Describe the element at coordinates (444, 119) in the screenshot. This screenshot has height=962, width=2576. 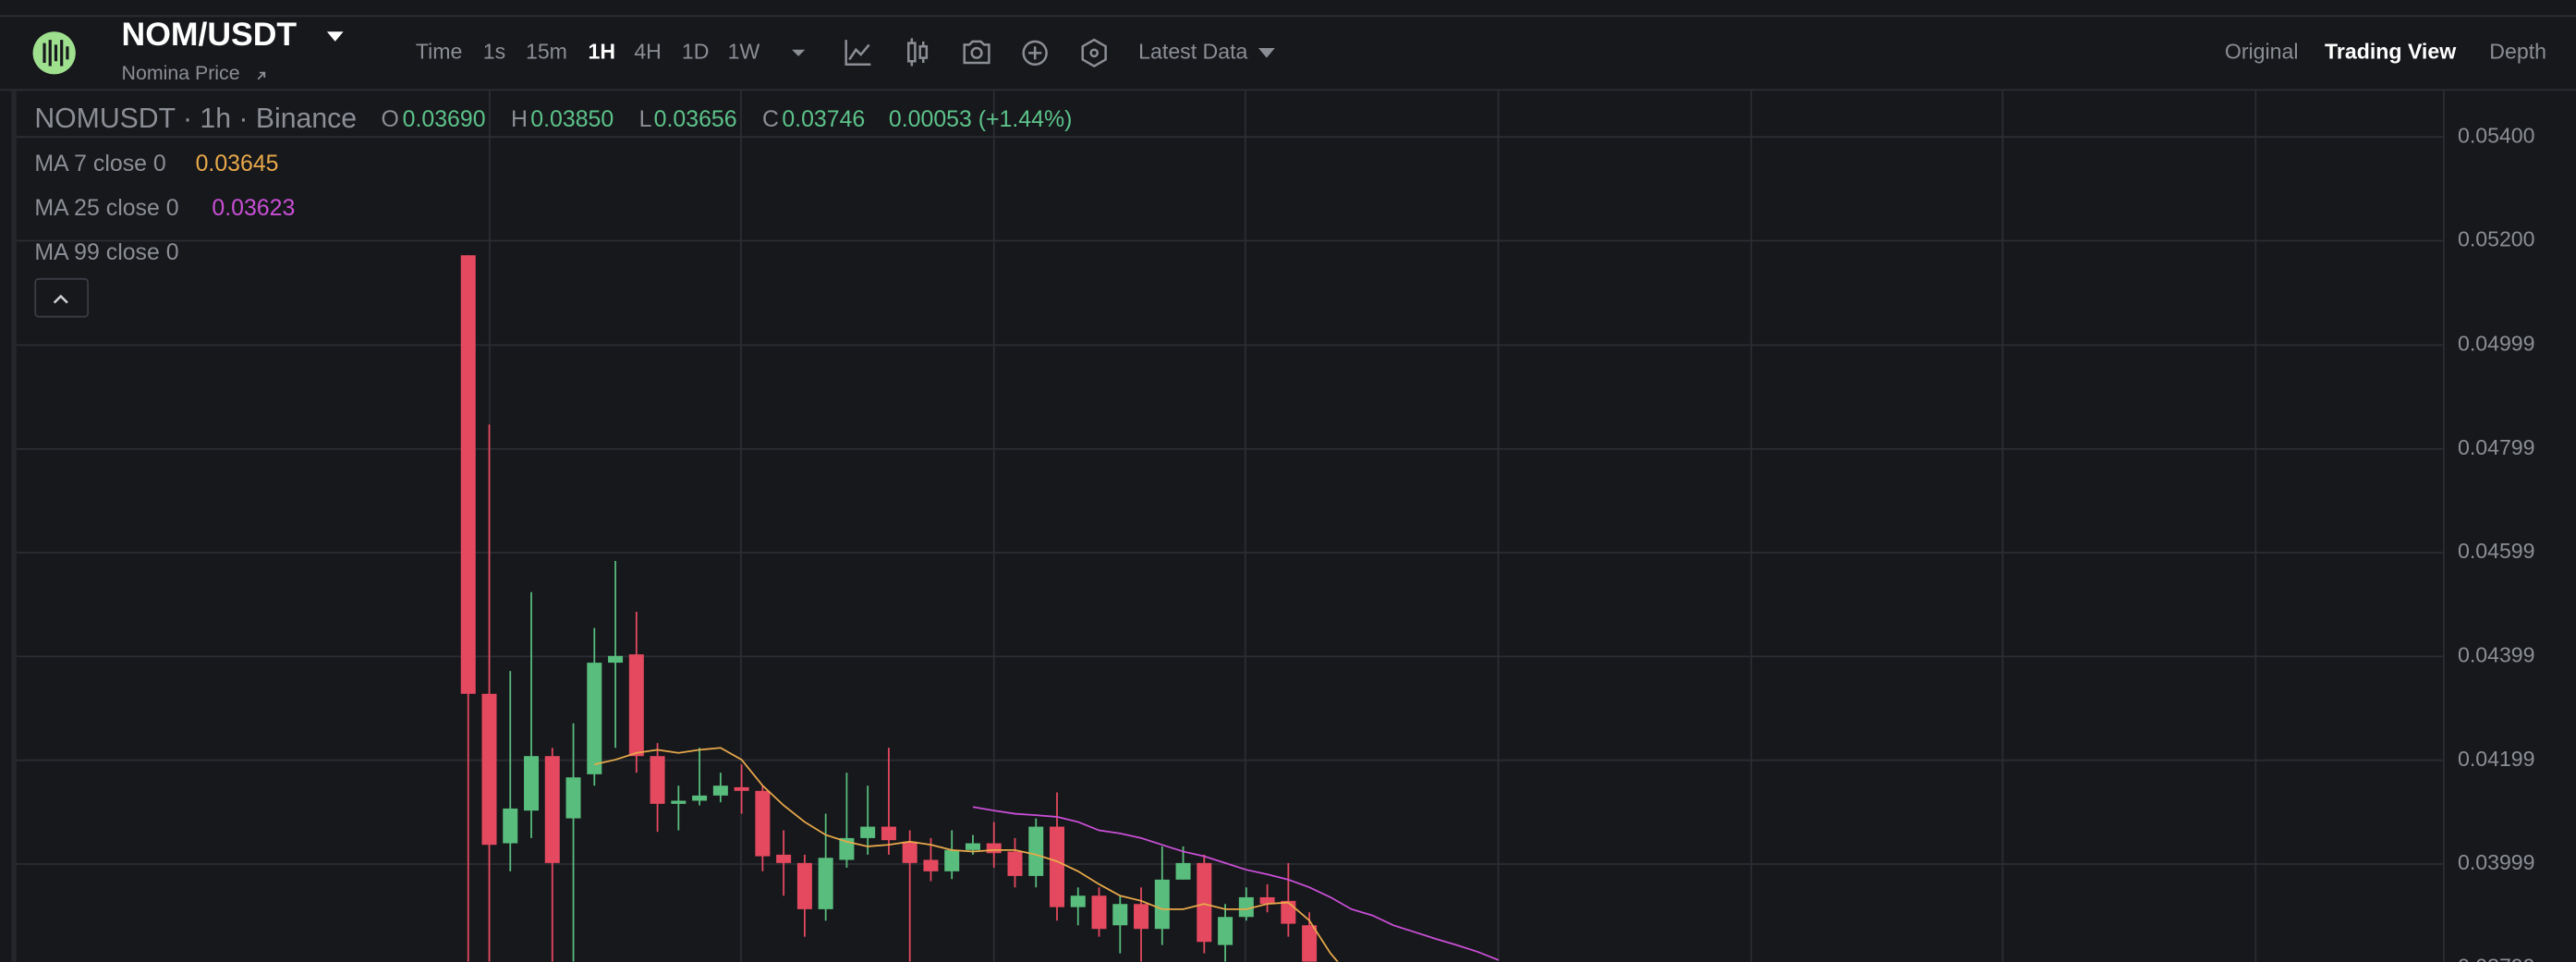
I see `readout-value: 0.03690` at that location.